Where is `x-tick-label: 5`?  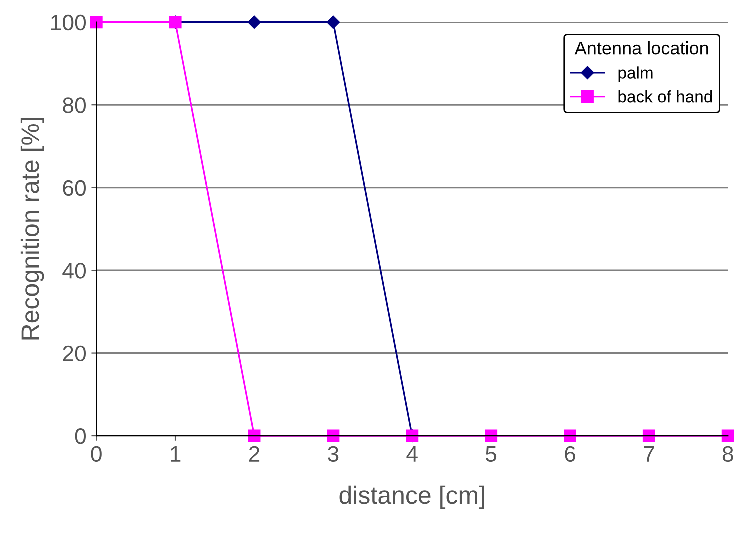 x-tick-label: 5 is located at coordinates (491, 454).